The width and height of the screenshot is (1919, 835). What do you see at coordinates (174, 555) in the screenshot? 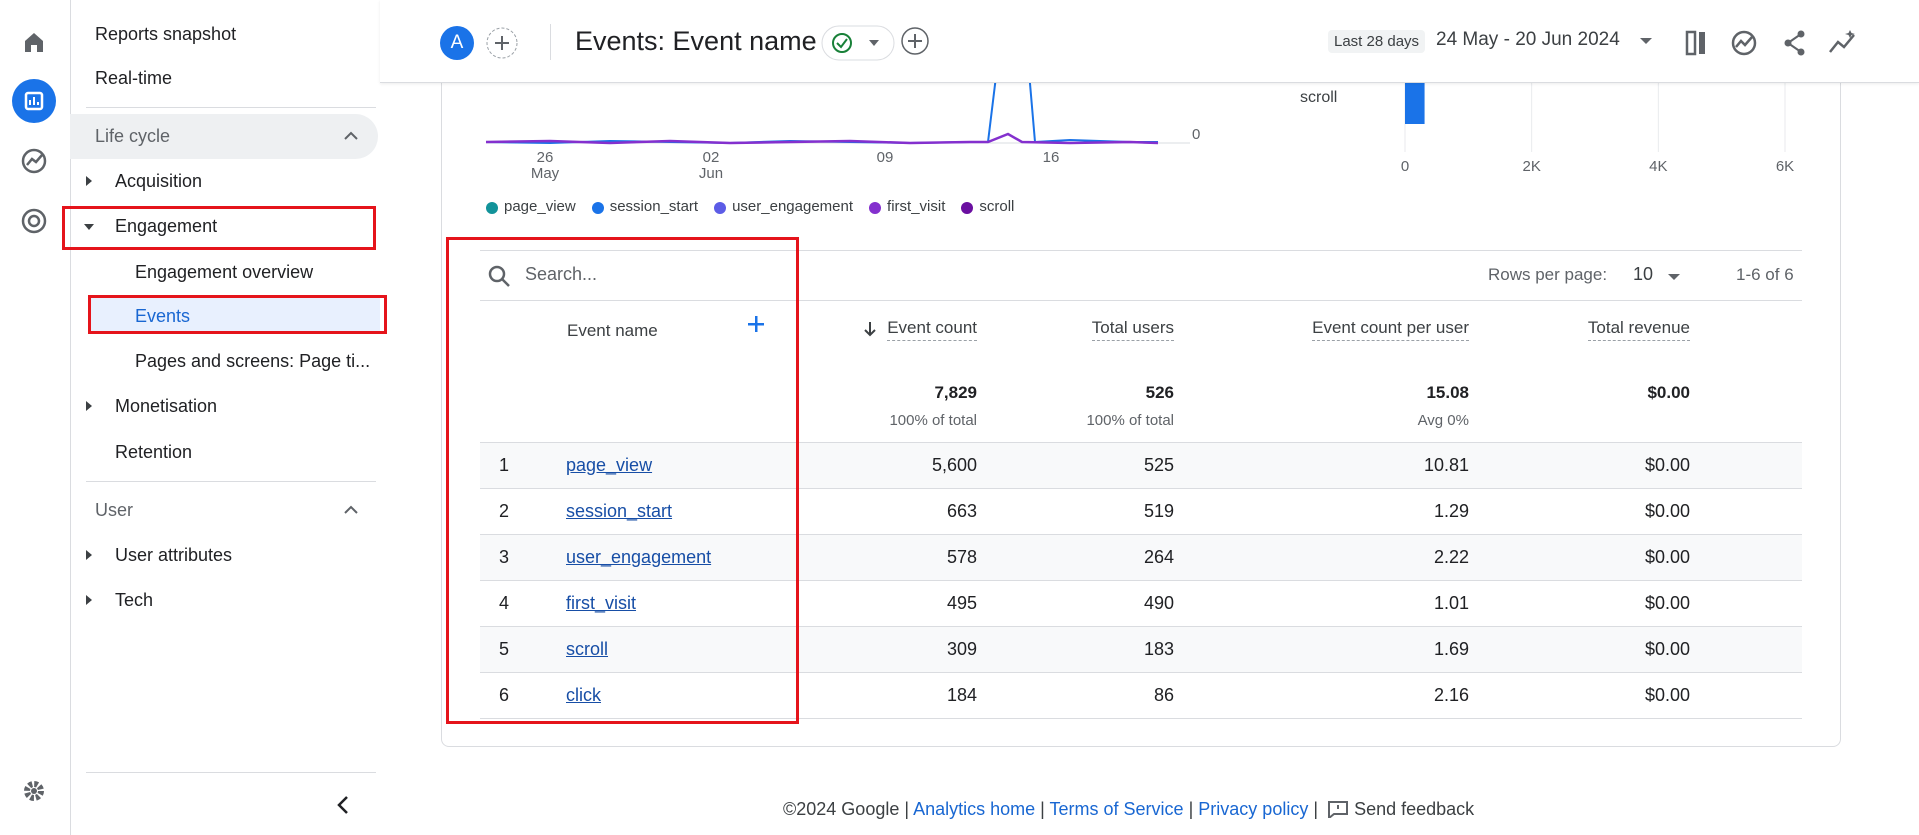
I see `nav-item: User attributes` at bounding box center [174, 555].